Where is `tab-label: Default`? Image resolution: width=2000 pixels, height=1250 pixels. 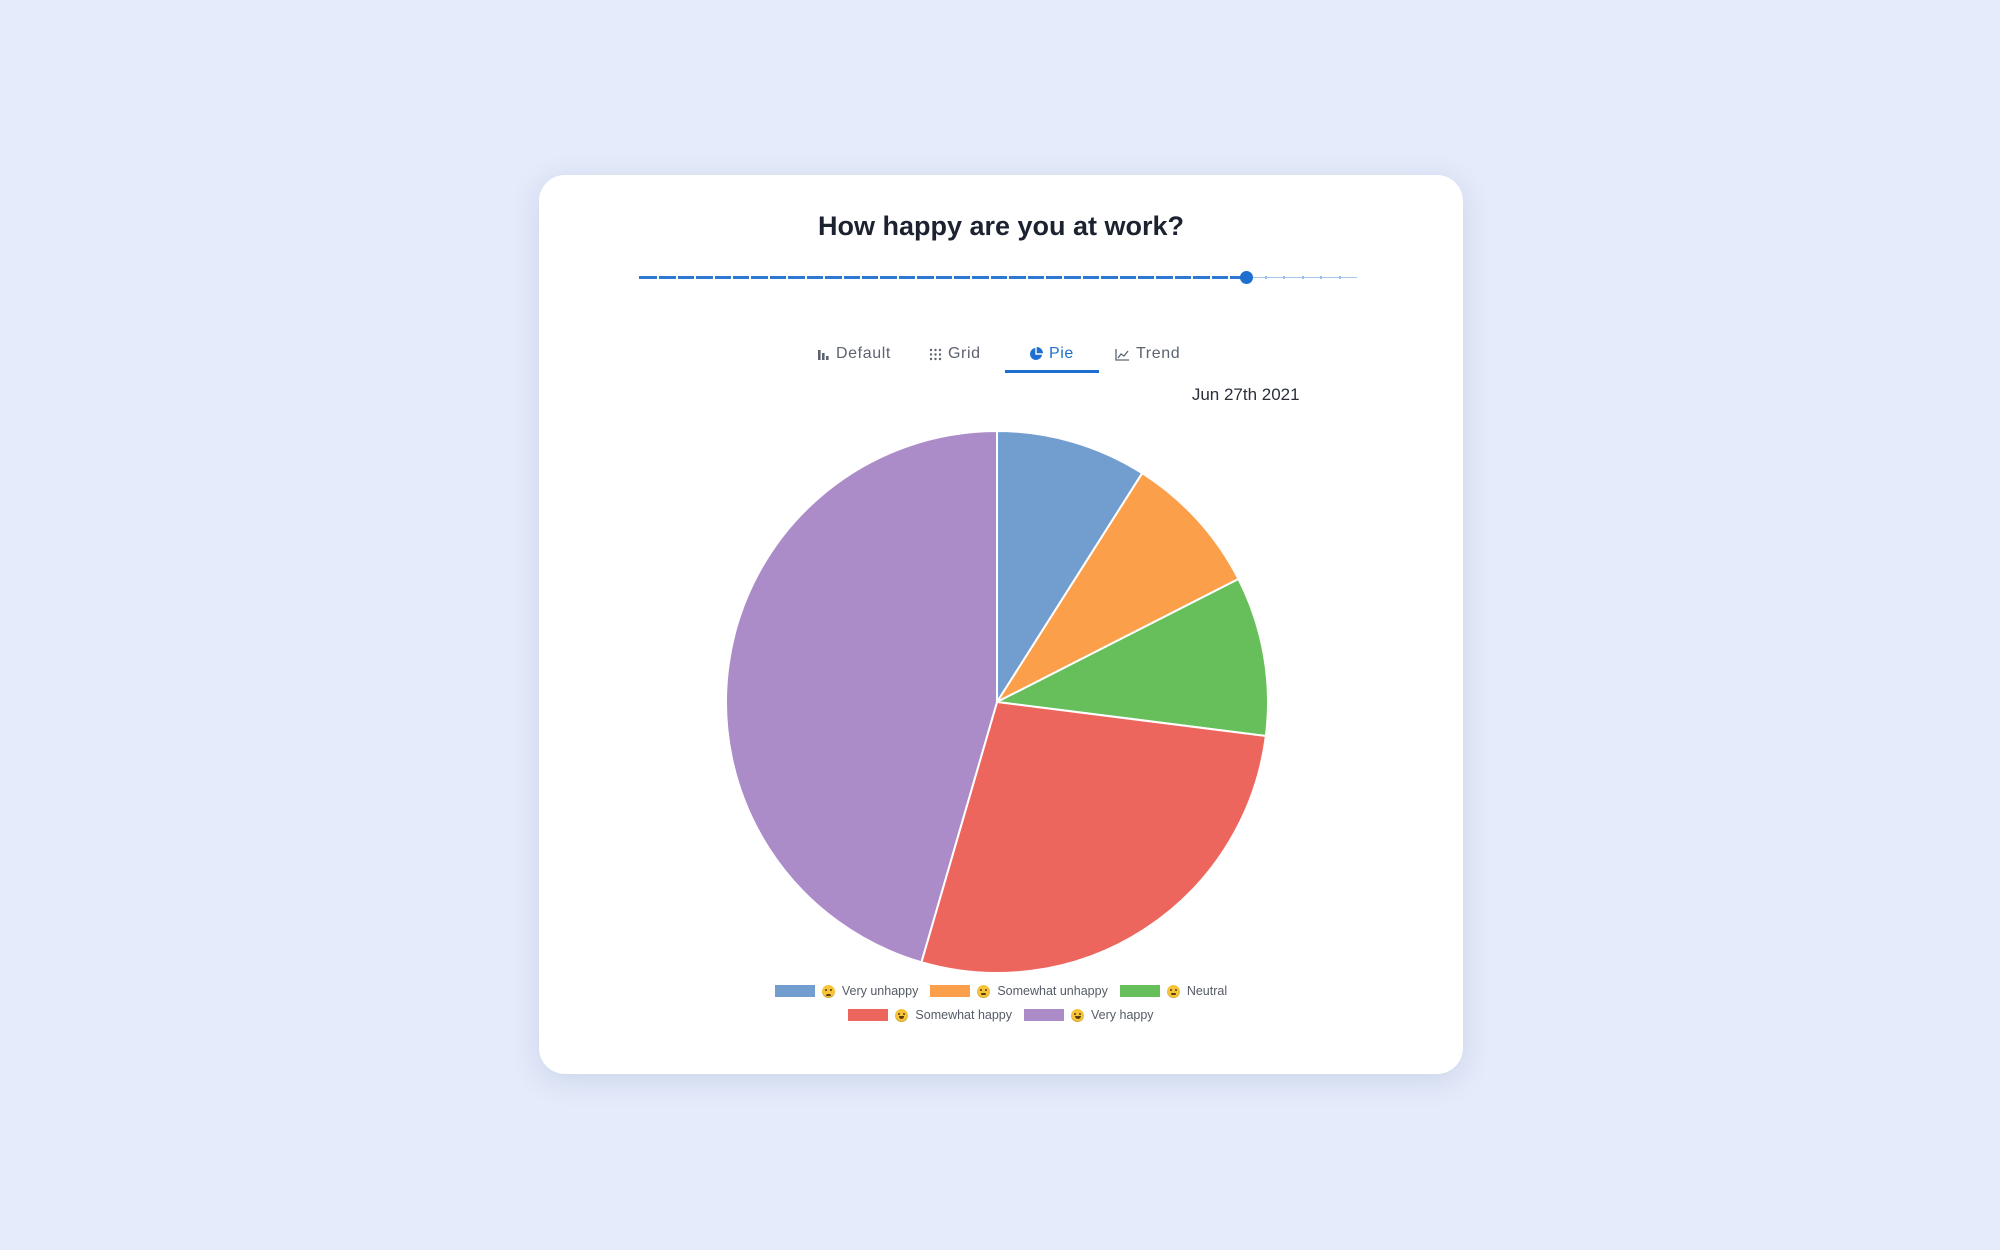
tab-label: Default is located at coordinates (863, 353).